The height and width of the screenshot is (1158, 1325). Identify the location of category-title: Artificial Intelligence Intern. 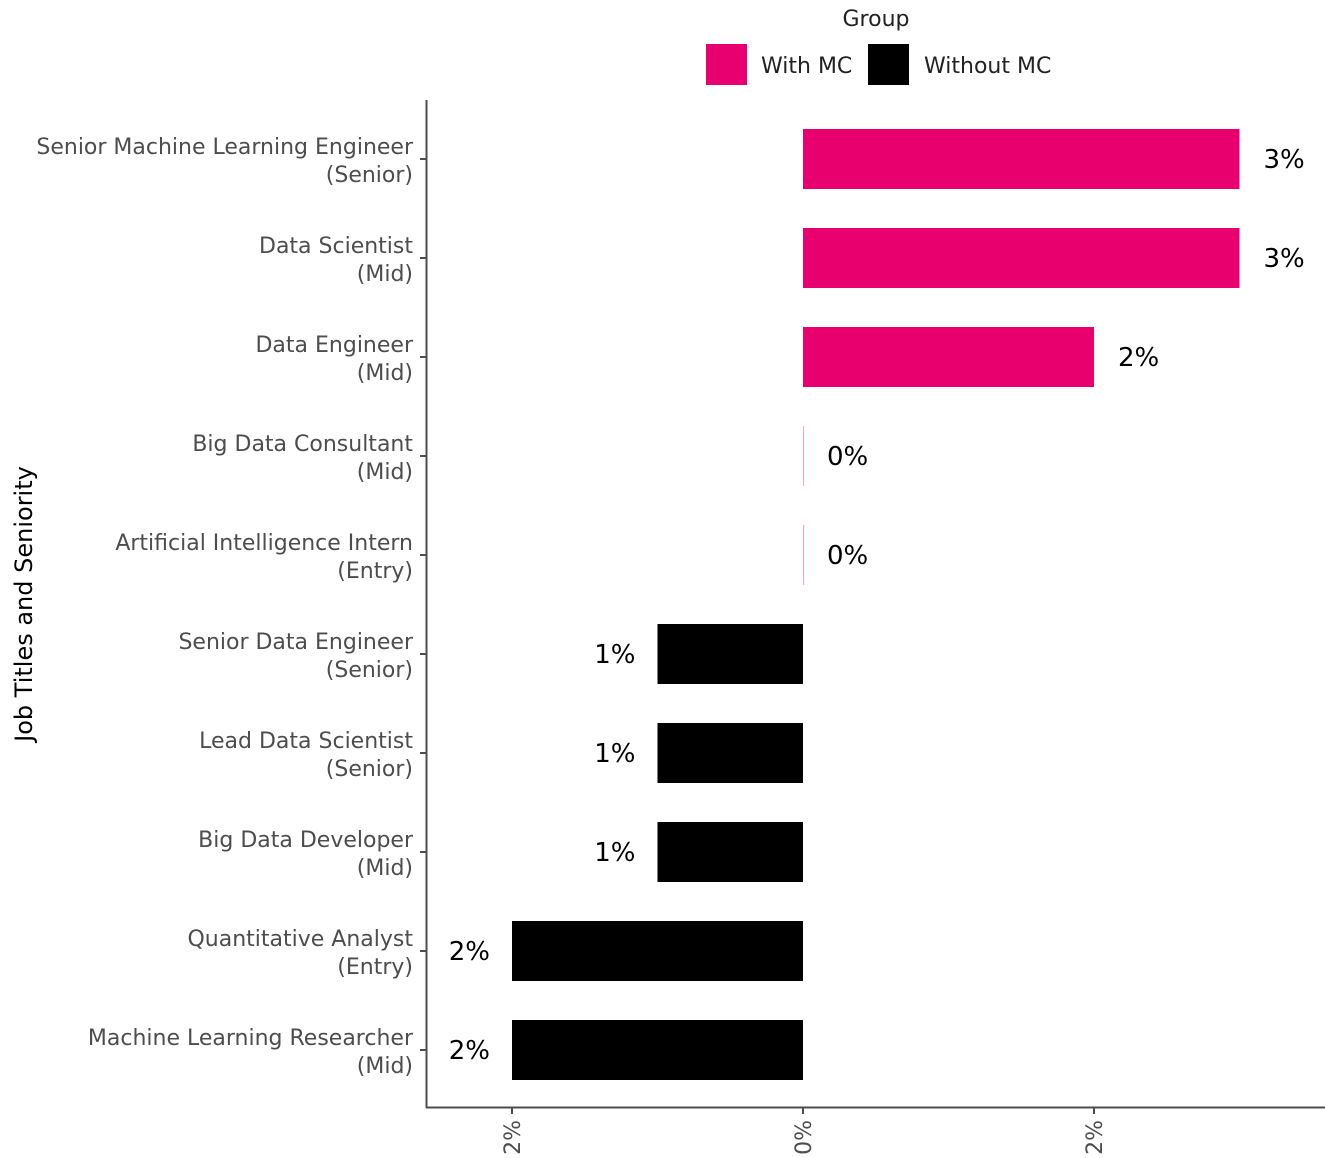
(264, 543).